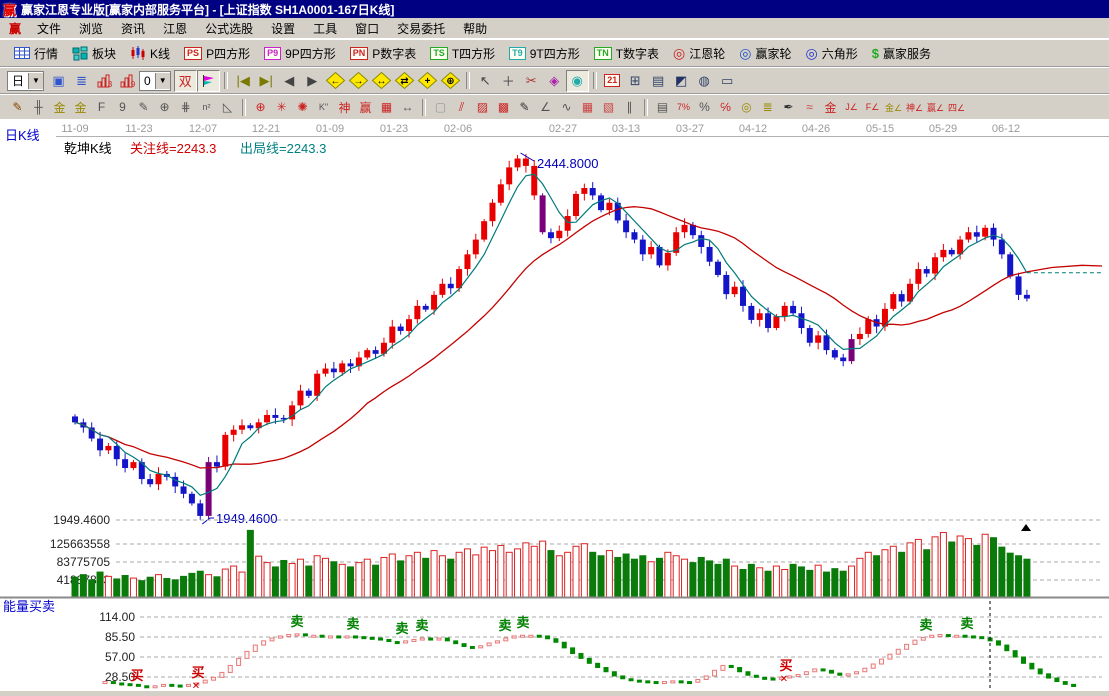 The width and height of the screenshot is (1109, 696). I want to click on t9-square-button: T9 9T四方形, so click(544, 53).